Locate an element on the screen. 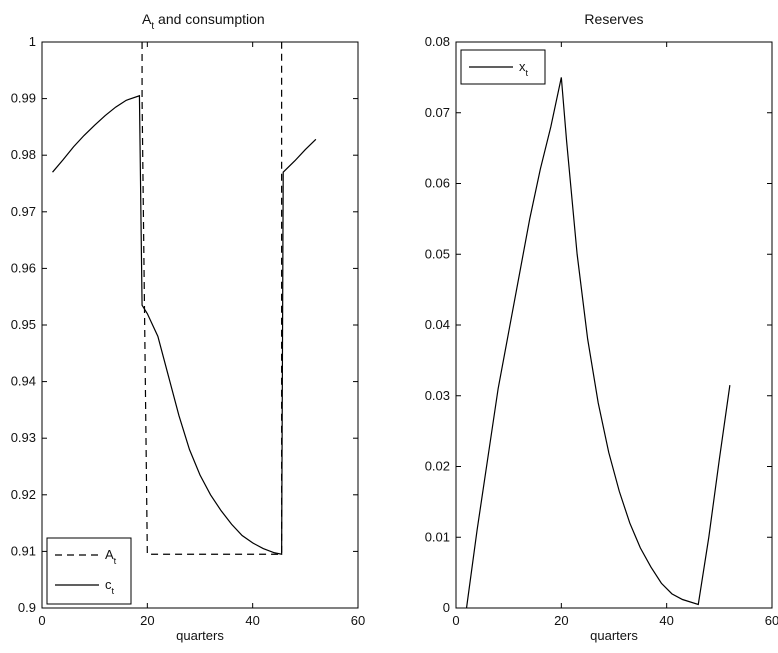  y-tick-label: 0.07 is located at coordinates (437, 112).